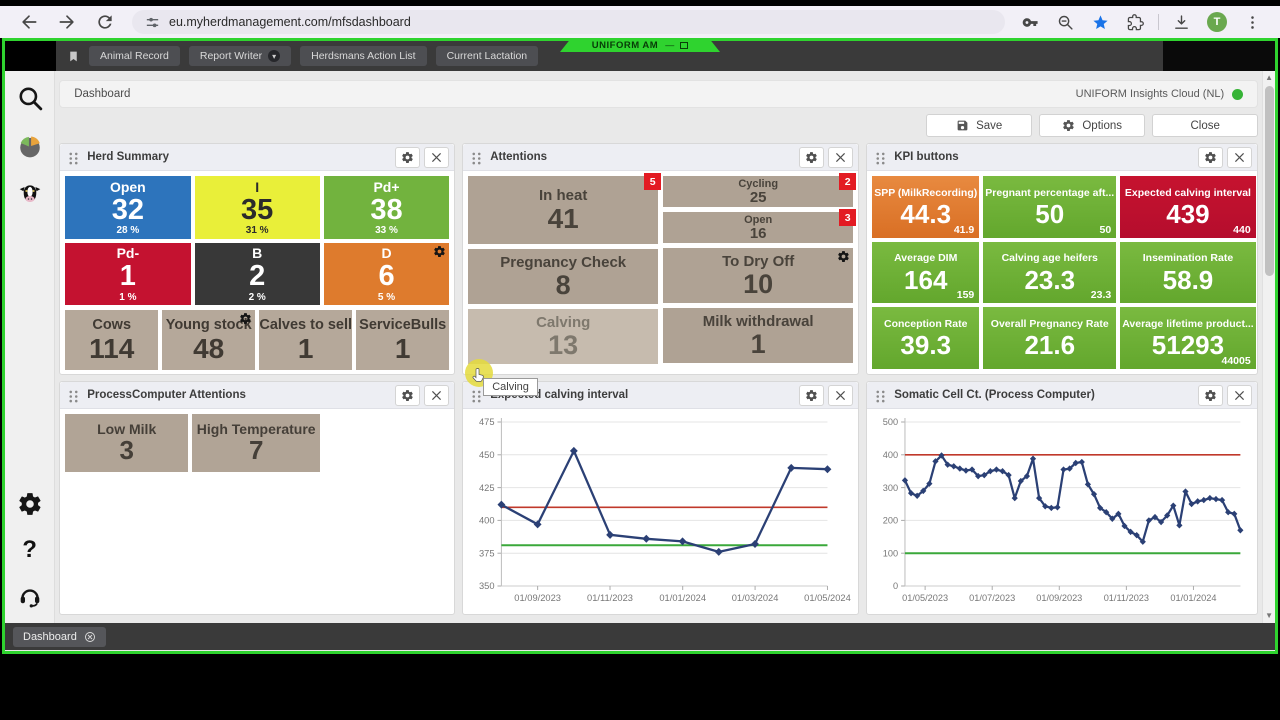  What do you see at coordinates (926, 258) in the screenshot?
I see `kpi-label: Average DIM` at bounding box center [926, 258].